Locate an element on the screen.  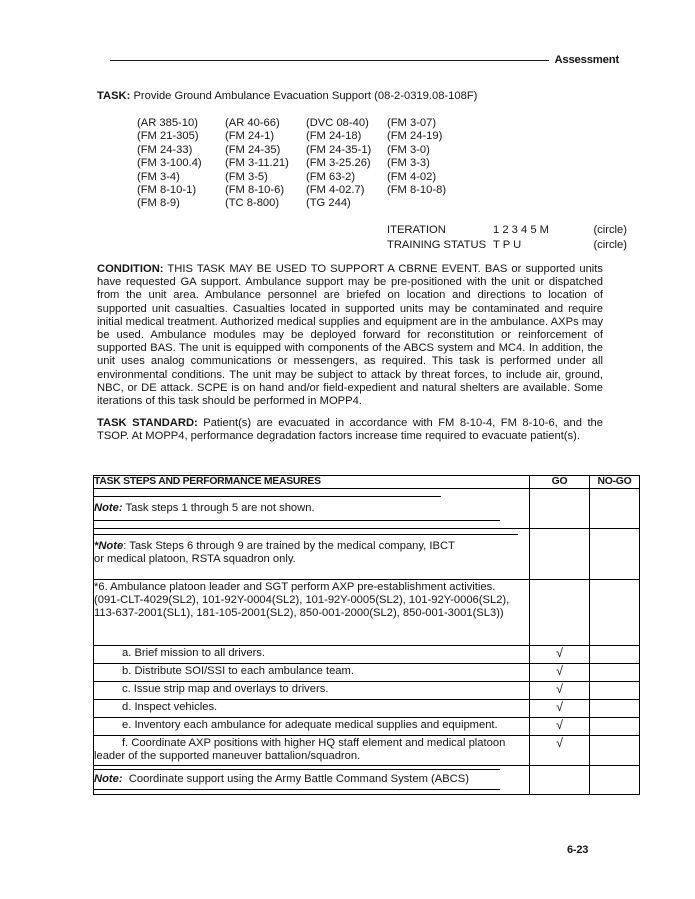
header-rule is located at coordinates (330, 61).